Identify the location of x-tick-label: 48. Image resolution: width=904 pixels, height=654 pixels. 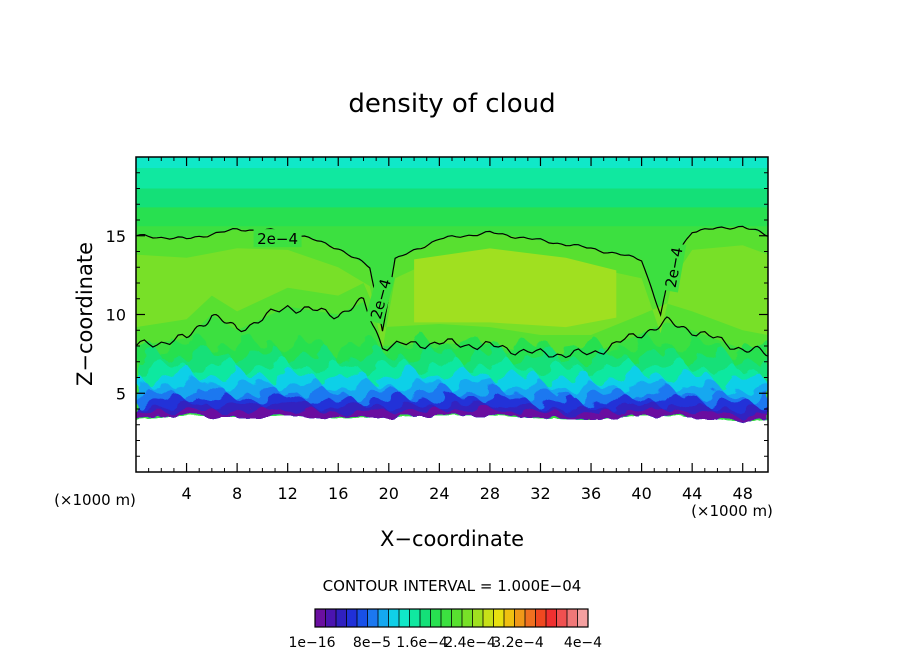
(743, 493).